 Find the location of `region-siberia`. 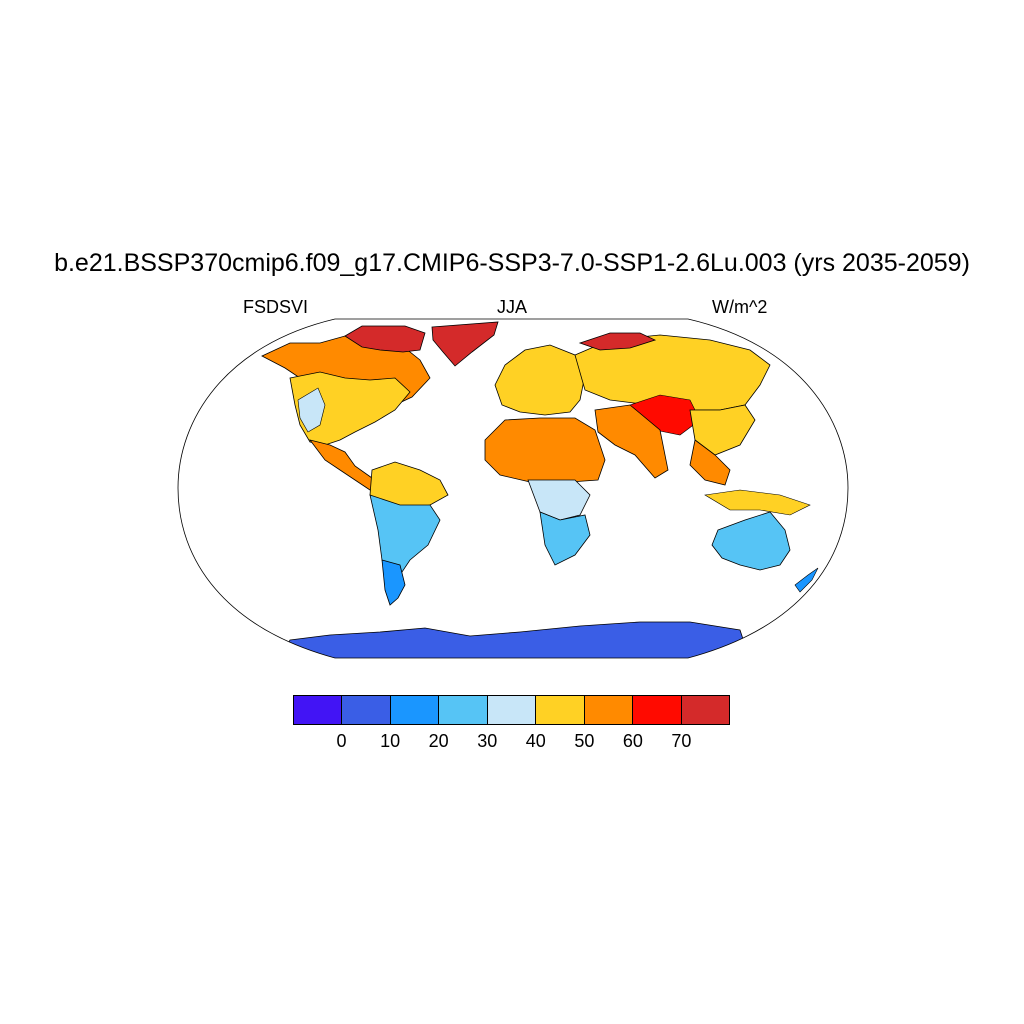

region-siberia is located at coordinates (672, 372).